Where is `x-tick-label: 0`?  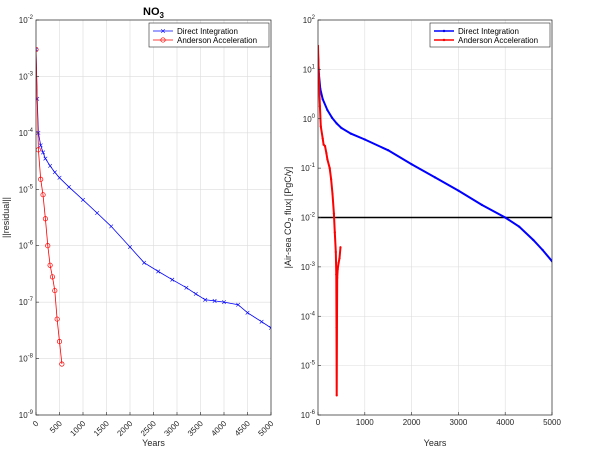
x-tick-label: 0 is located at coordinates (36, 424).